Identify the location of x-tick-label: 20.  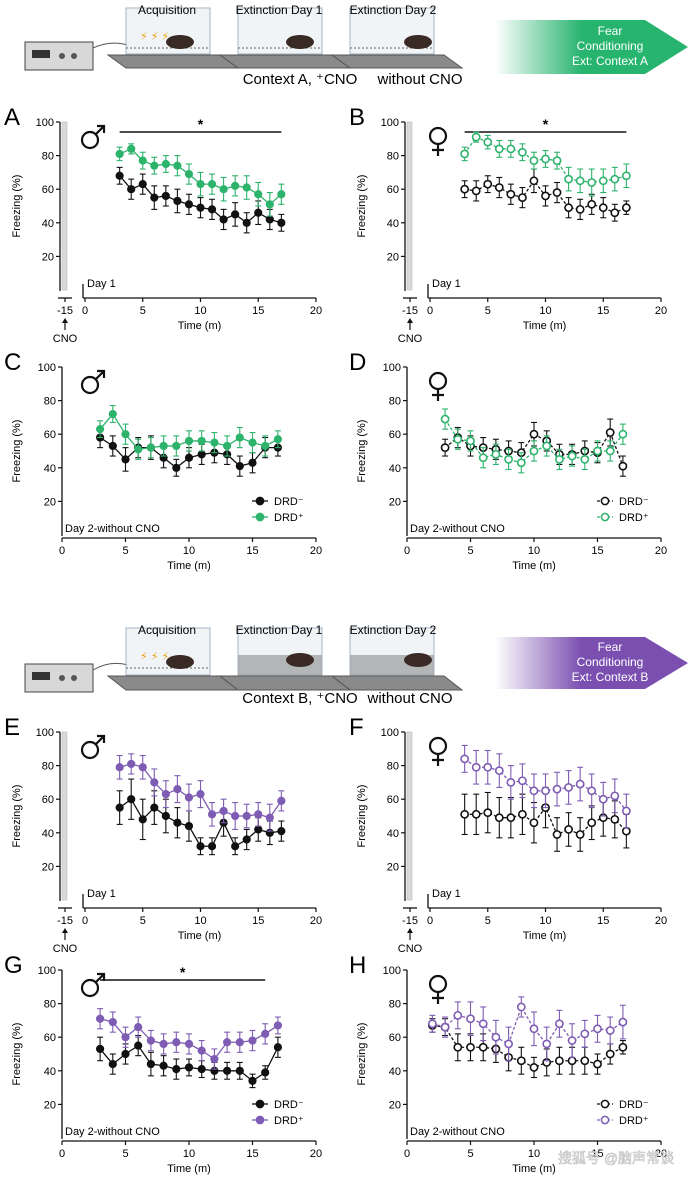
(661, 551).